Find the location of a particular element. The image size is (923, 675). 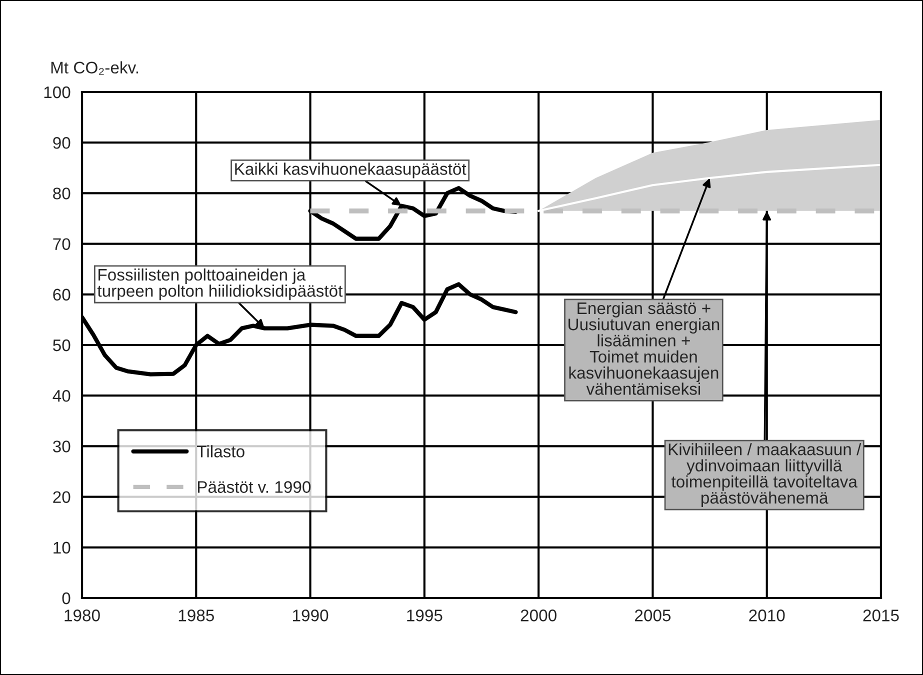

annotation: Fossiilisten polttoaineiden ja turpeen polton hiilidioksidipäästöt is located at coordinates (220, 284).